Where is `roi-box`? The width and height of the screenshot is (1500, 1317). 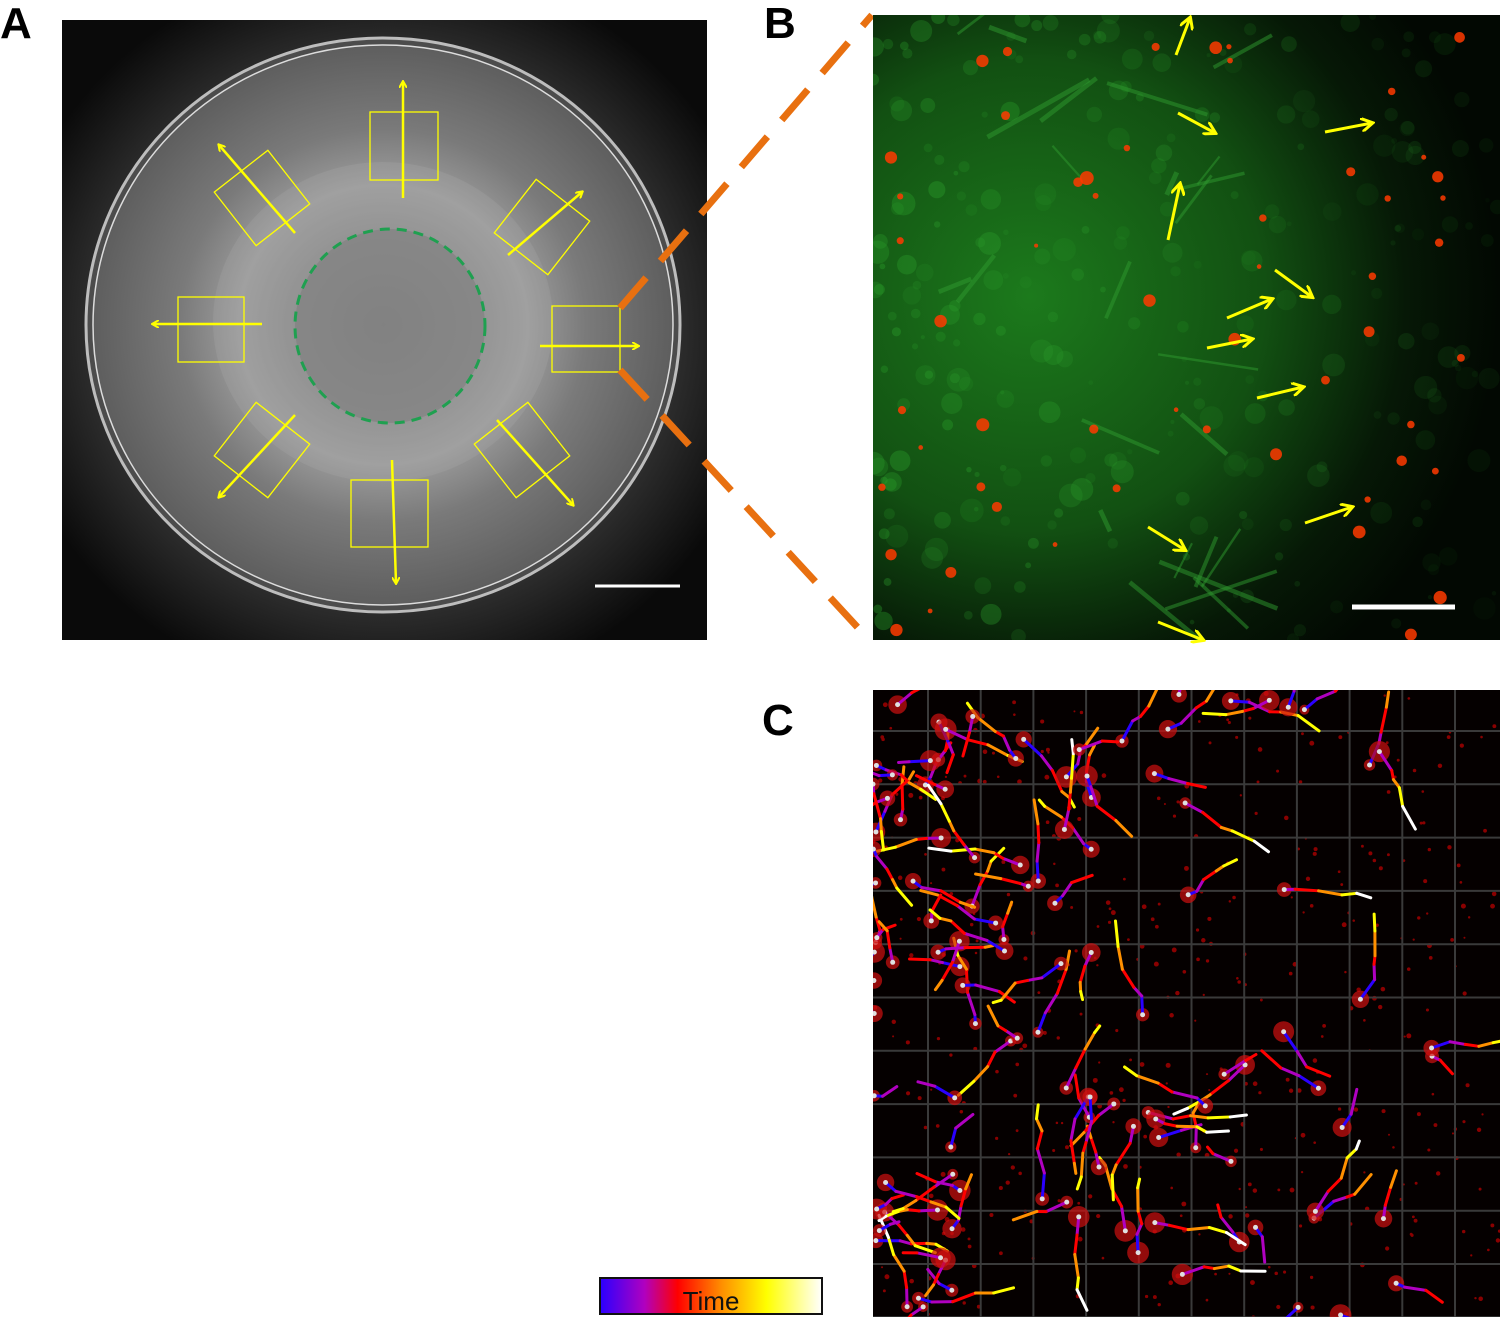
roi-box is located at coordinates (542, 227).